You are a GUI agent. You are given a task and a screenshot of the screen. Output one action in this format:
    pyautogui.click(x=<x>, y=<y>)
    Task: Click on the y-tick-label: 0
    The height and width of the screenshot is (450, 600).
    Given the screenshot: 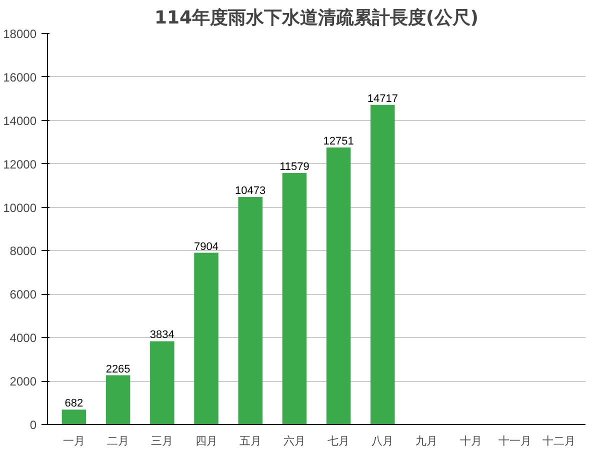 What is the action you would take?
    pyautogui.click(x=33, y=425)
    